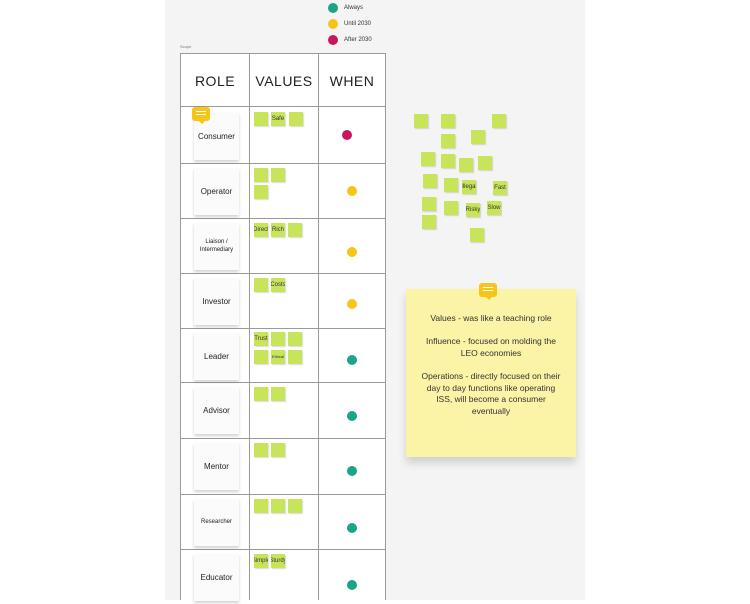  I want to click on table-row: Researcher, so click(283, 522).